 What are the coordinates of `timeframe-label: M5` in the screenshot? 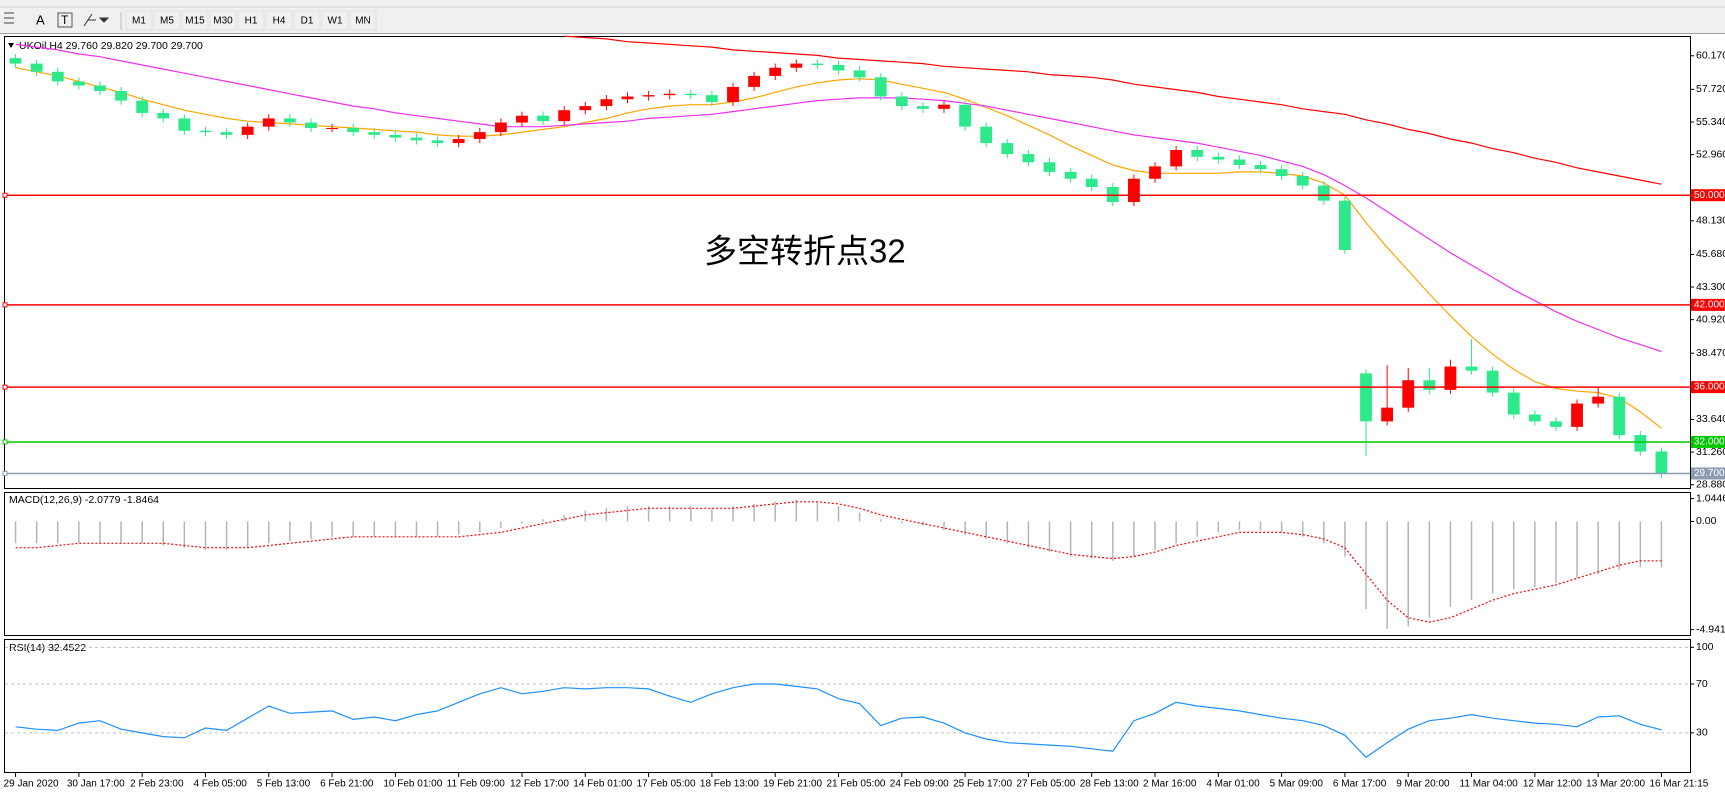 It's located at (167, 21).